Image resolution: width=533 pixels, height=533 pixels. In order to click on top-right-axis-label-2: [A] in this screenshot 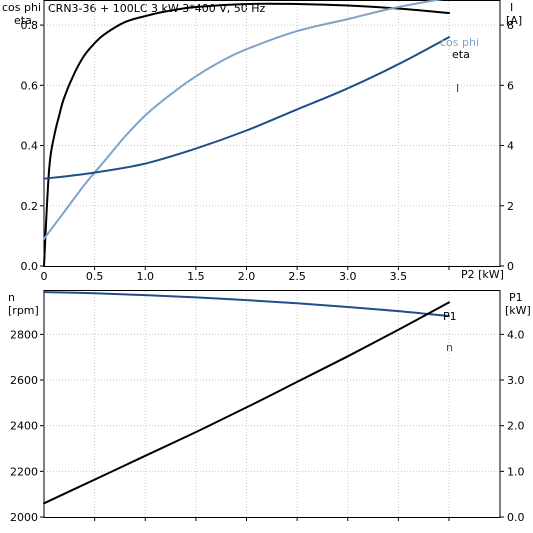, I will do `click(514, 20)`.